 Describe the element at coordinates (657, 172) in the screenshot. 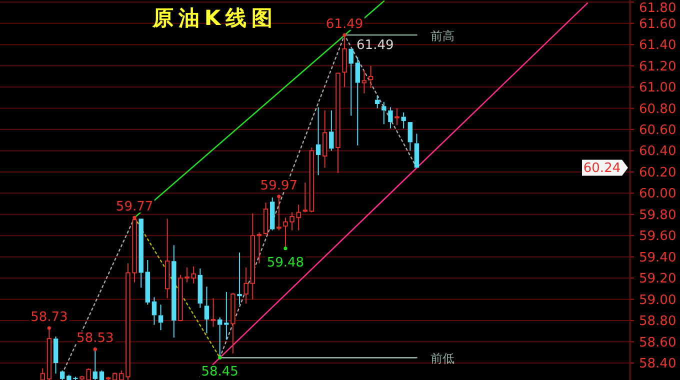

I see `y-tick-label: 60.20` at that location.